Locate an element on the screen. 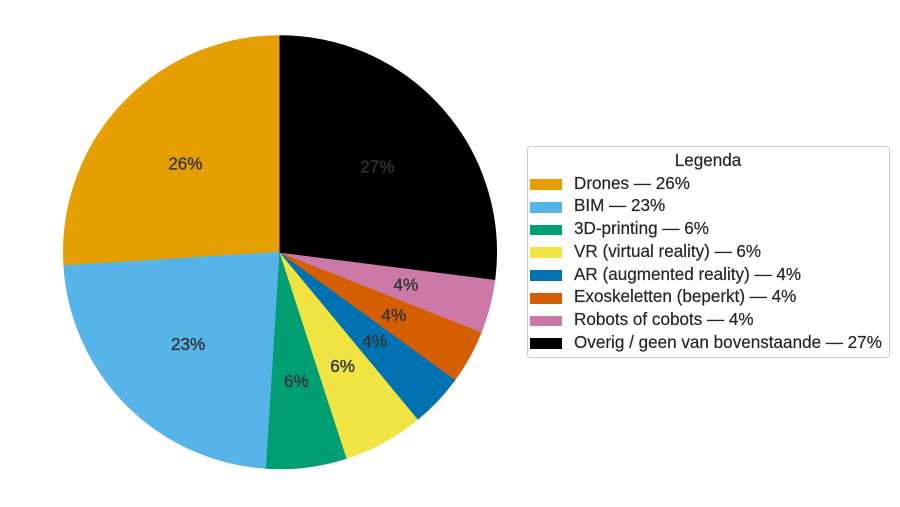  svg-text: 26% is located at coordinates (185, 163).